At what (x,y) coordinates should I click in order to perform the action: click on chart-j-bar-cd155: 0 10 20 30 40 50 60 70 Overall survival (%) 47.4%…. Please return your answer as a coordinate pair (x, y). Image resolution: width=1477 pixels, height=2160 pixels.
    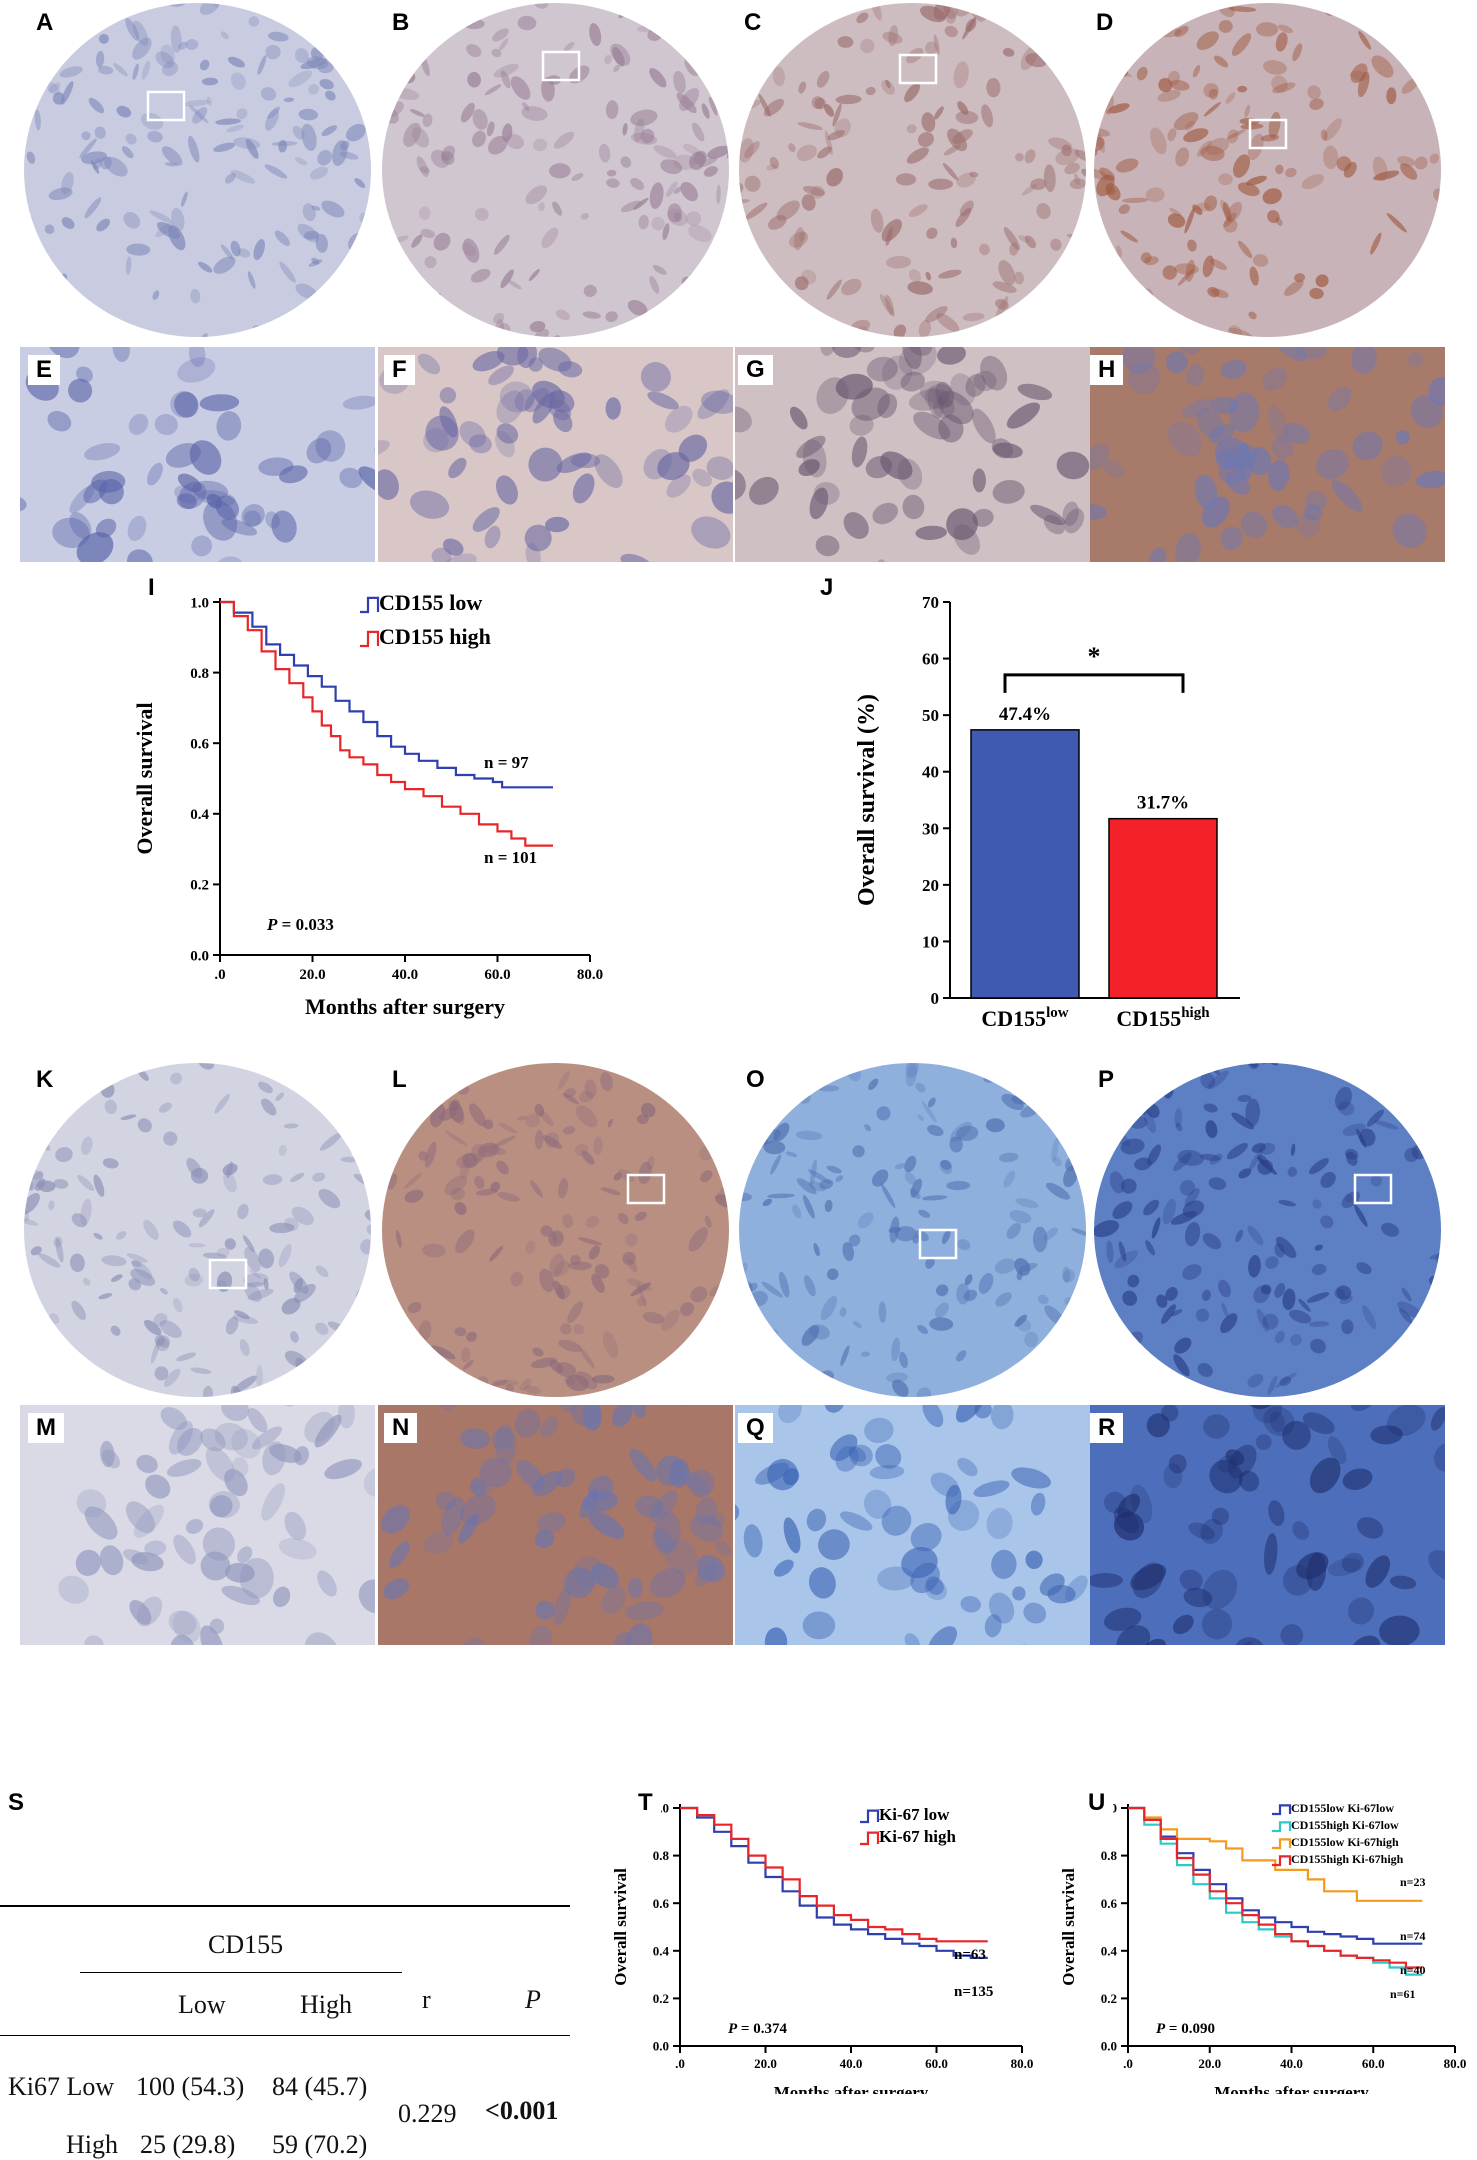
    Looking at the image, I should click on (1060, 815).